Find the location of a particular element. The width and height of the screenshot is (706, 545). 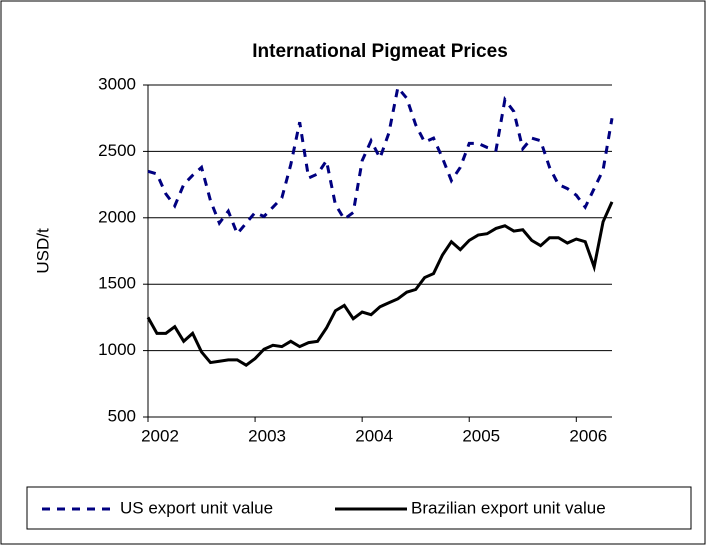

legend-label: US export unit value is located at coordinates (196, 507).